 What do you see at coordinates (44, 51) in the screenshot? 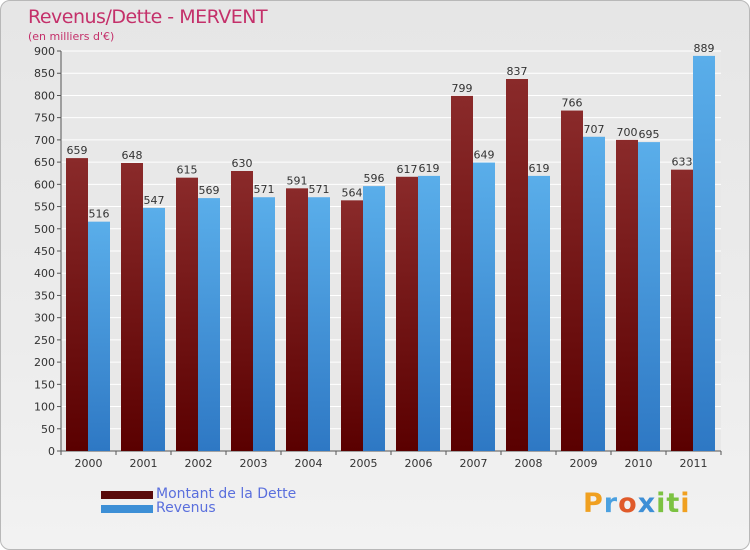
I see `y-tick-label: 900` at bounding box center [44, 51].